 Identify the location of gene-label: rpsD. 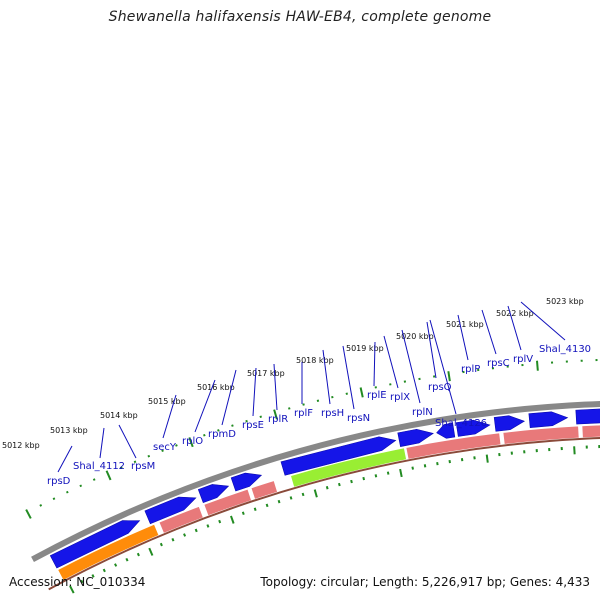
(59, 481).